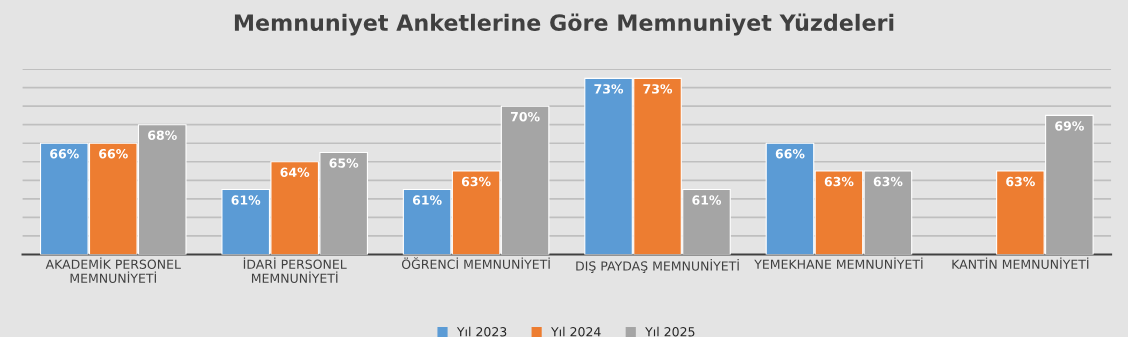  What do you see at coordinates (344, 163) in the screenshot?
I see `data-label: 65%` at bounding box center [344, 163].